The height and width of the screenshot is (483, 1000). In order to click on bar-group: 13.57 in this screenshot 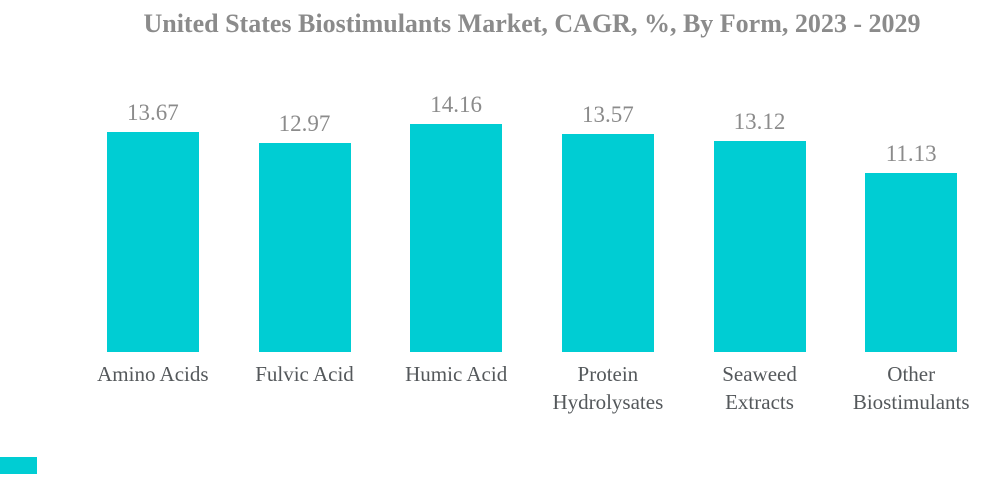, I will do `click(608, 227)`.